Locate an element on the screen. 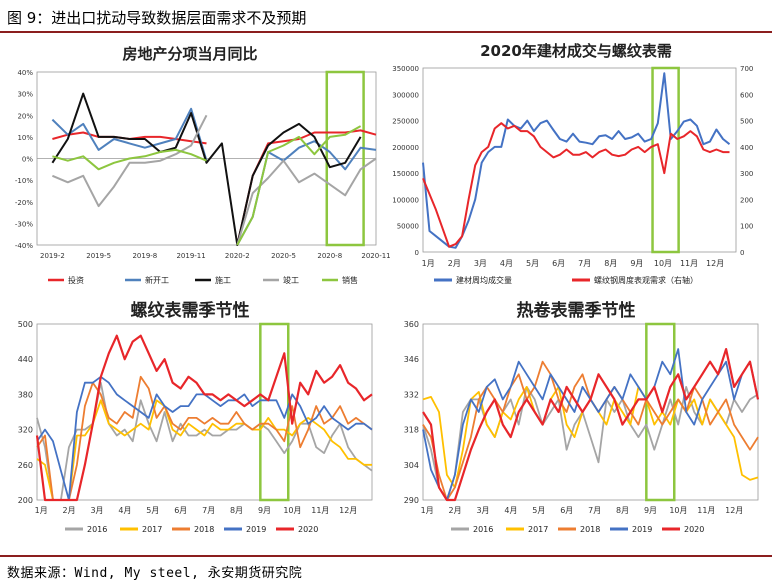 The width and height of the screenshot is (772, 583). legend-label: 建材周均成交量 is located at coordinates (484, 280).